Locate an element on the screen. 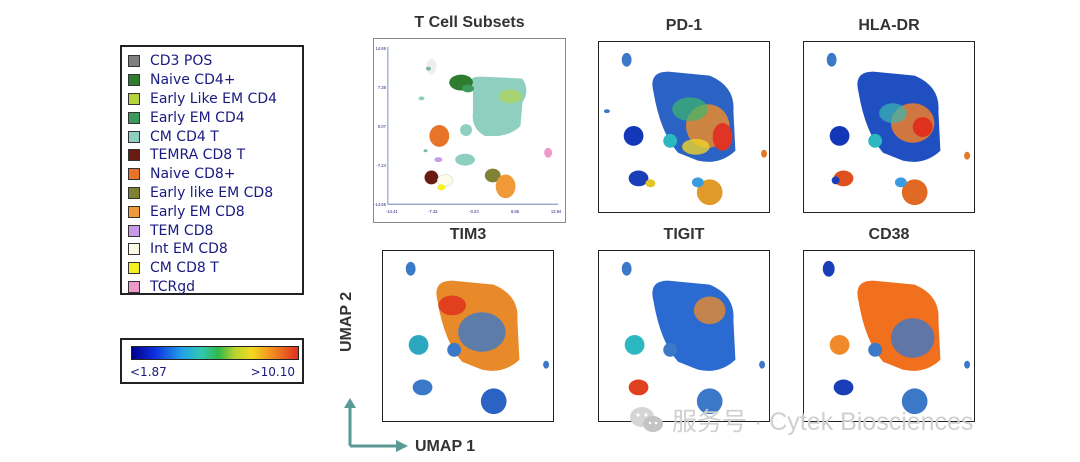  legend-label: Early Like EM CD4 is located at coordinates (214, 98).